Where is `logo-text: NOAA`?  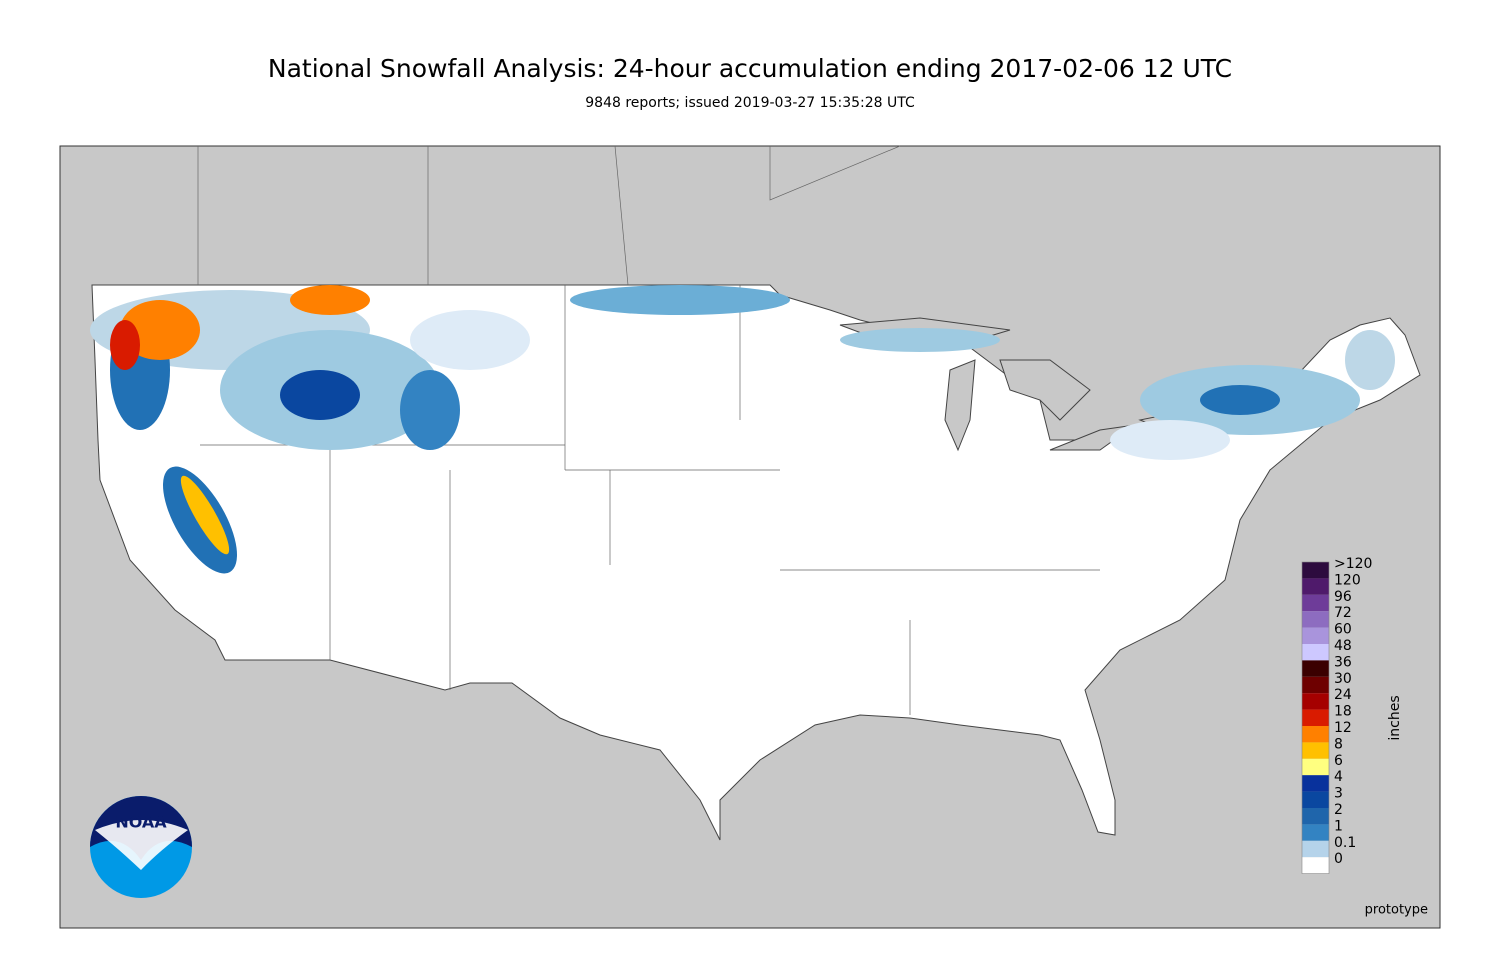 logo-text: NOAA is located at coordinates (141, 822).